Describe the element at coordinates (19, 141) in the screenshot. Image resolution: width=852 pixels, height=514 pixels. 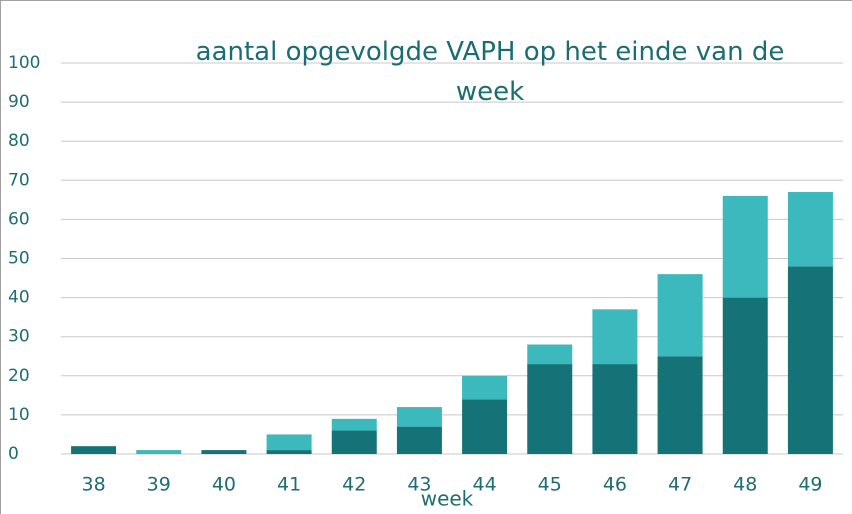
I see `y-tick-label: 80` at that location.